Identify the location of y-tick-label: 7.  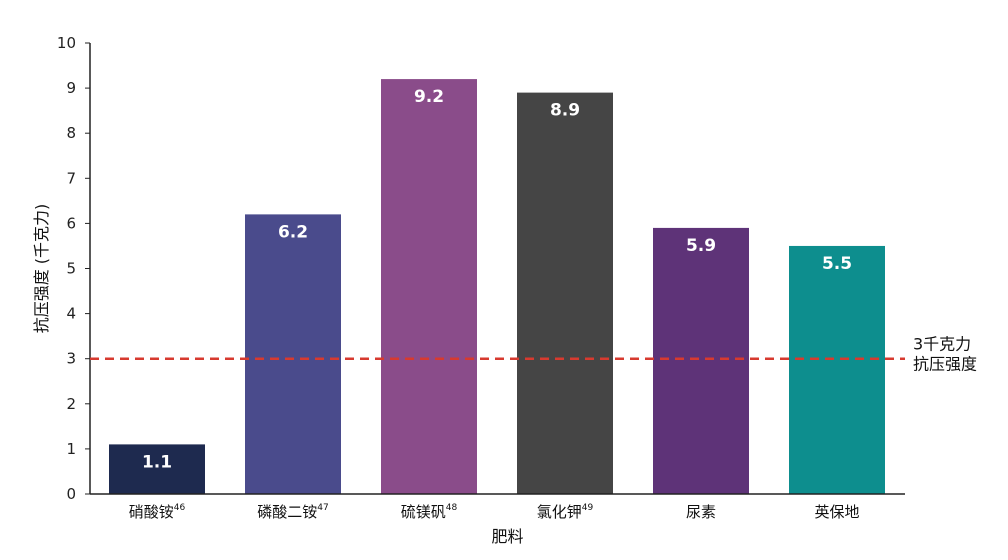
(71, 178).